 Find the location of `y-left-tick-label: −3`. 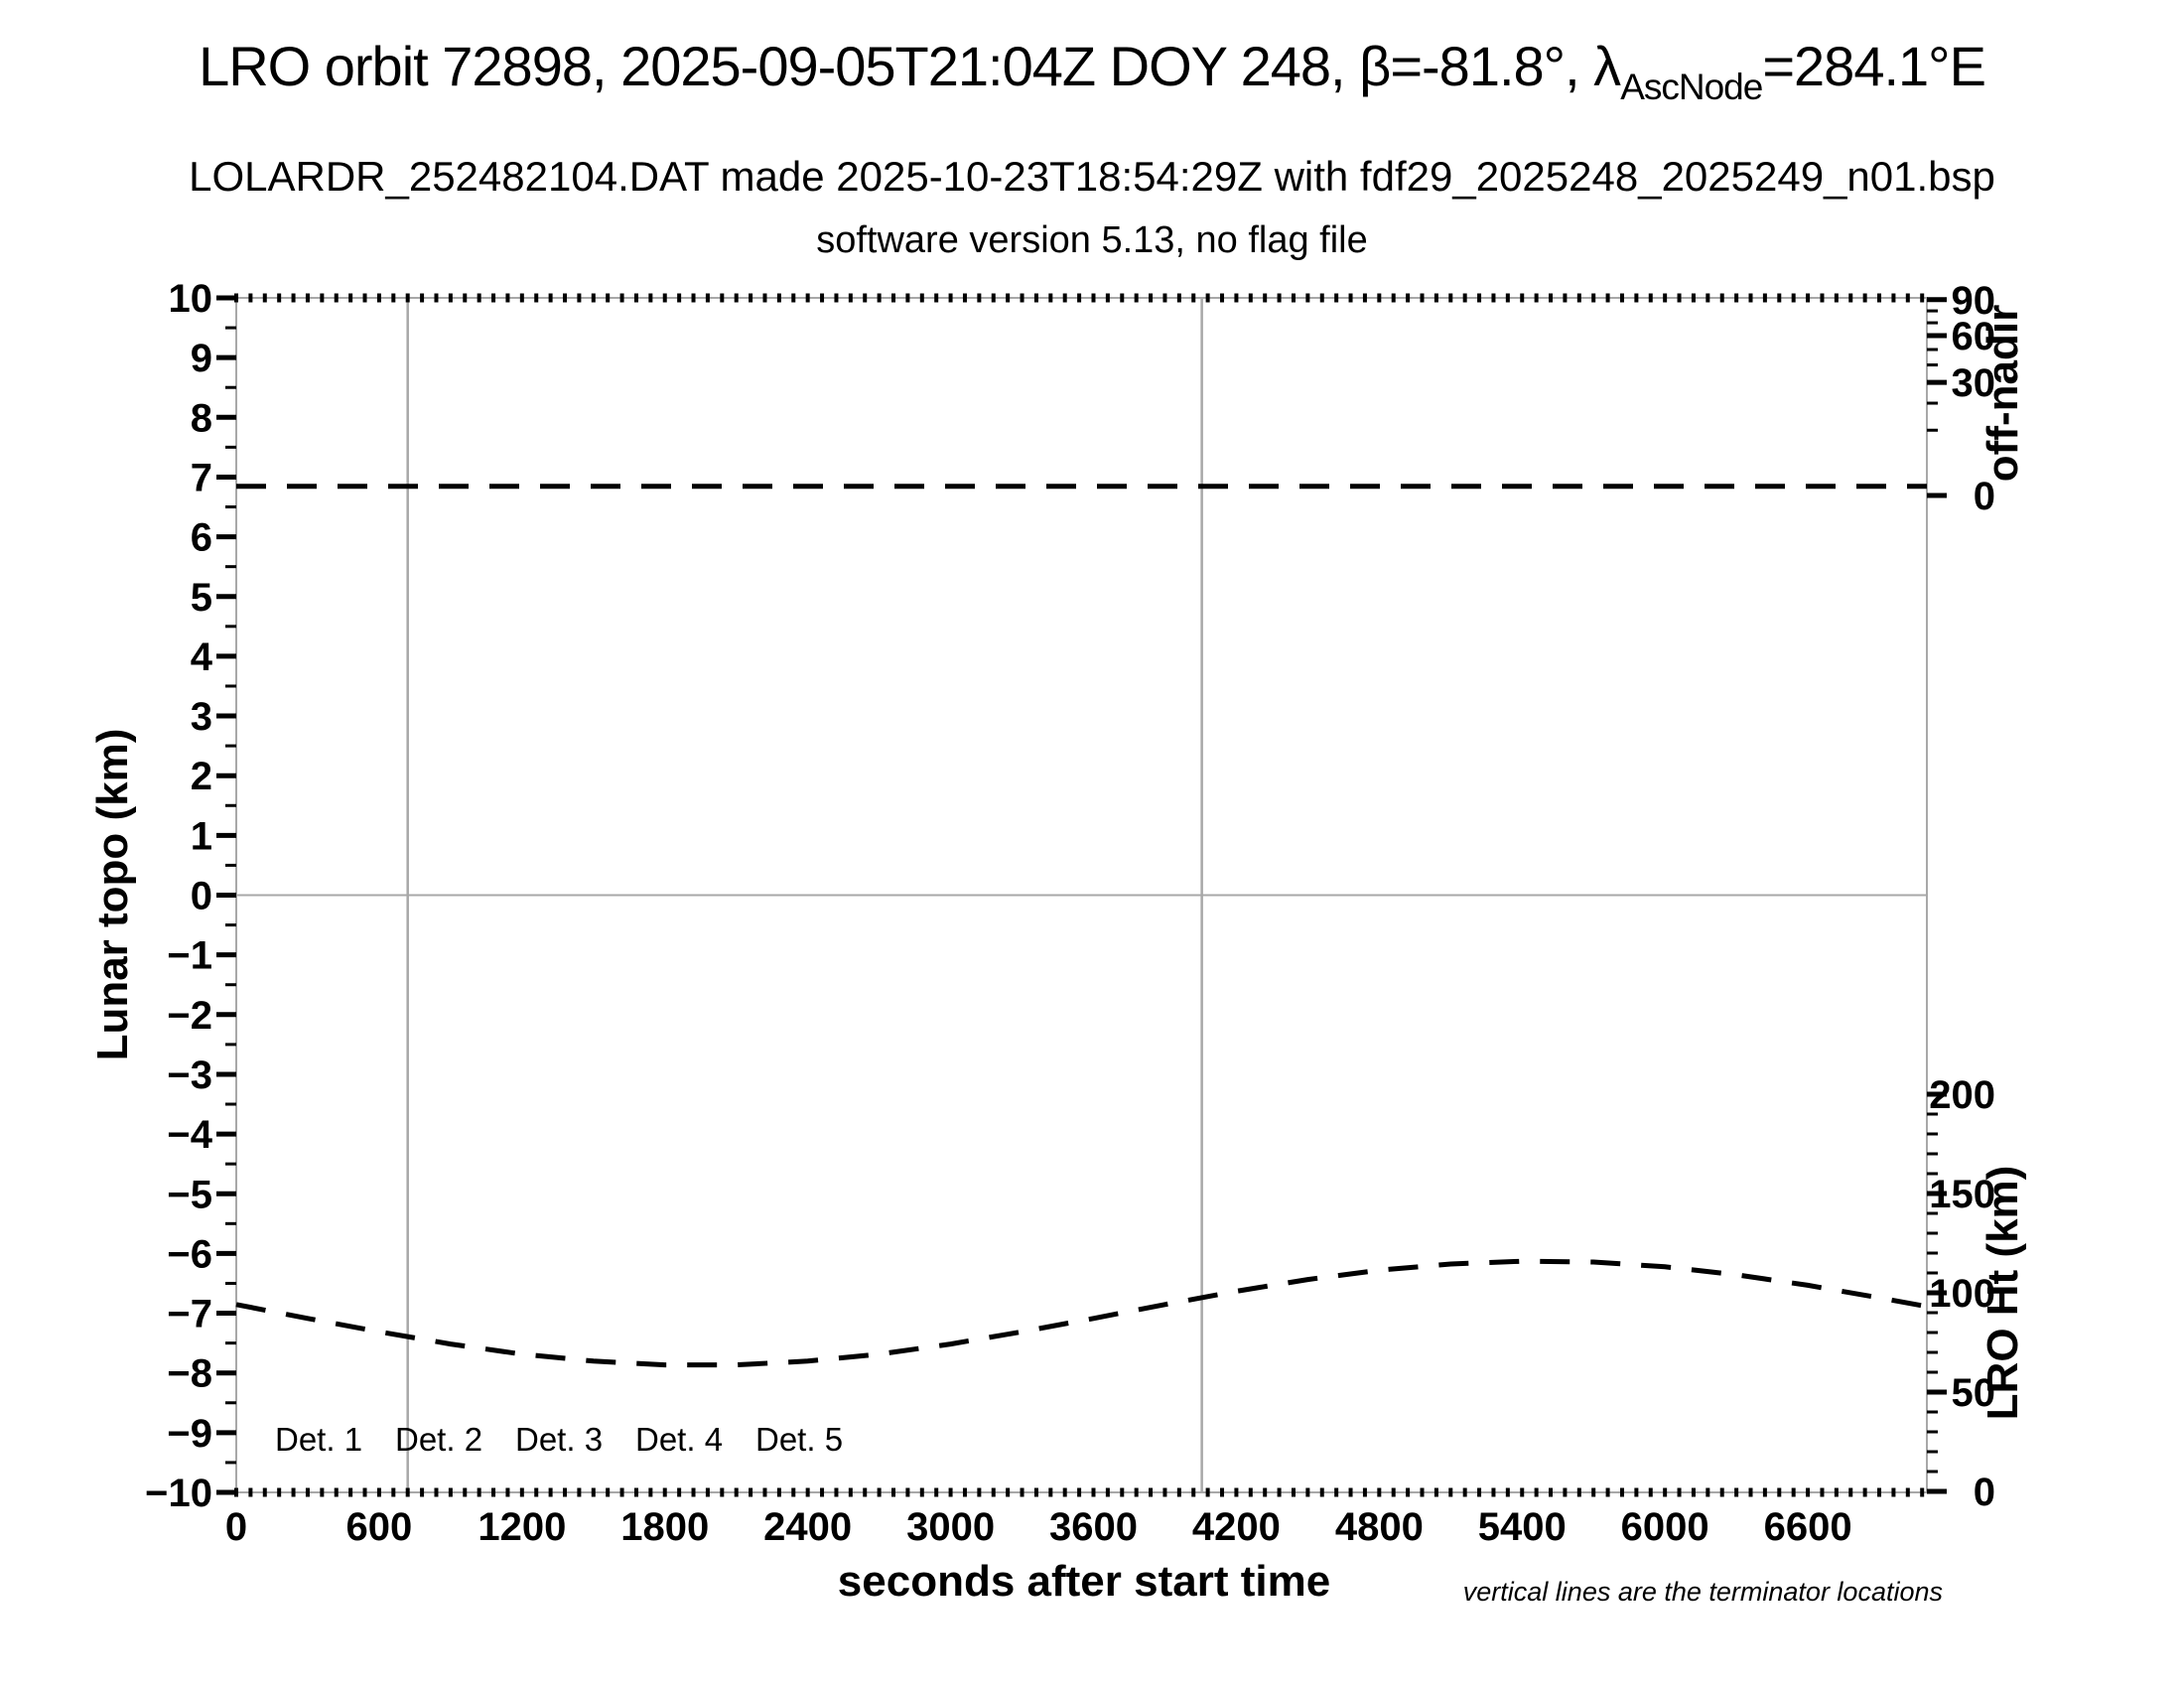

y-left-tick-label: −3 is located at coordinates (189, 1075).